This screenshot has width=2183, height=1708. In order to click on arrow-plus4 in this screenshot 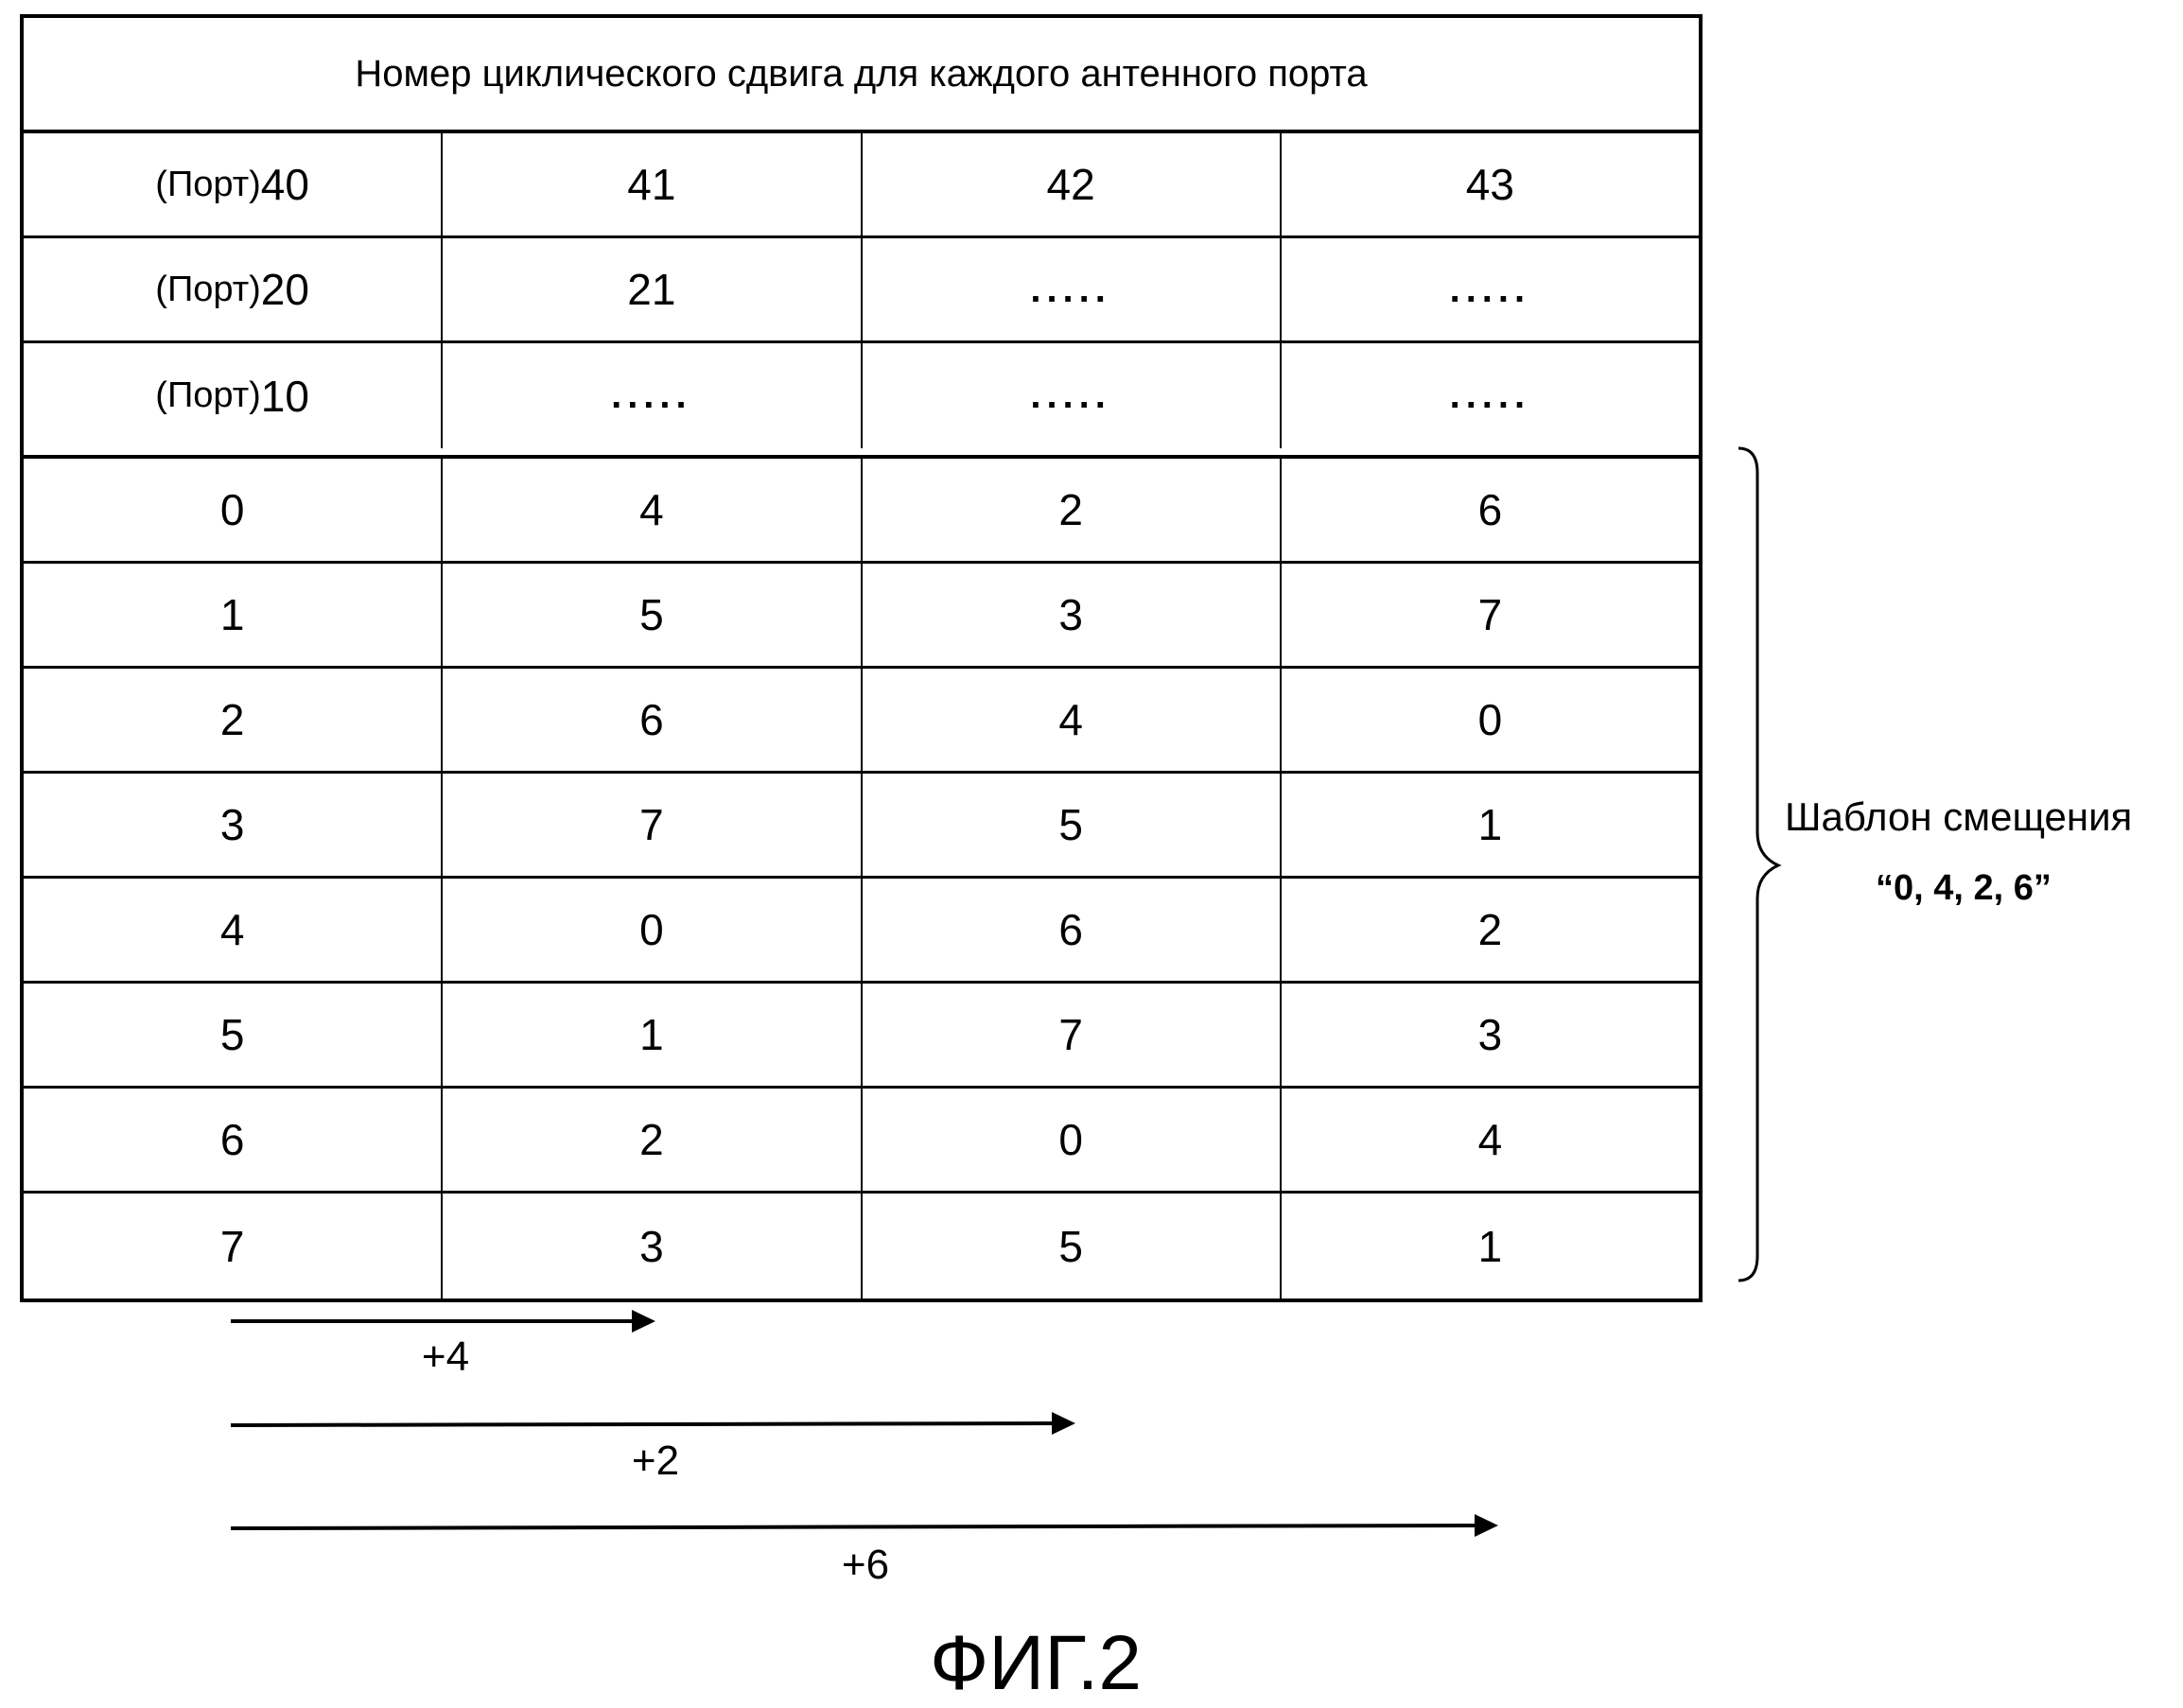, I will do `click(443, 1321)`.